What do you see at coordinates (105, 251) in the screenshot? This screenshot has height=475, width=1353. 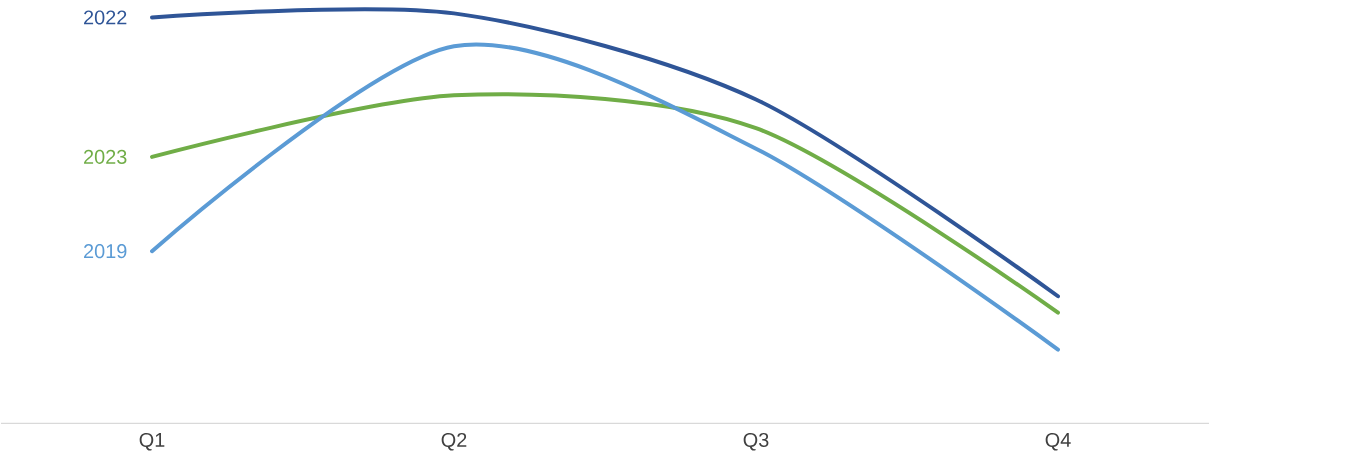 I see `series-label: 2019` at bounding box center [105, 251].